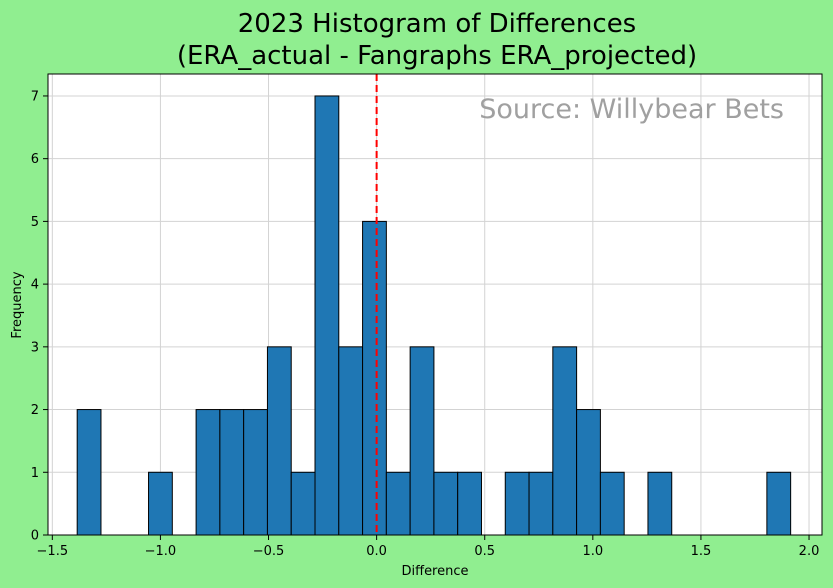 The width and height of the screenshot is (833, 588). I want to click on watermark-text: Source: Willybear Bets, so click(631, 109).